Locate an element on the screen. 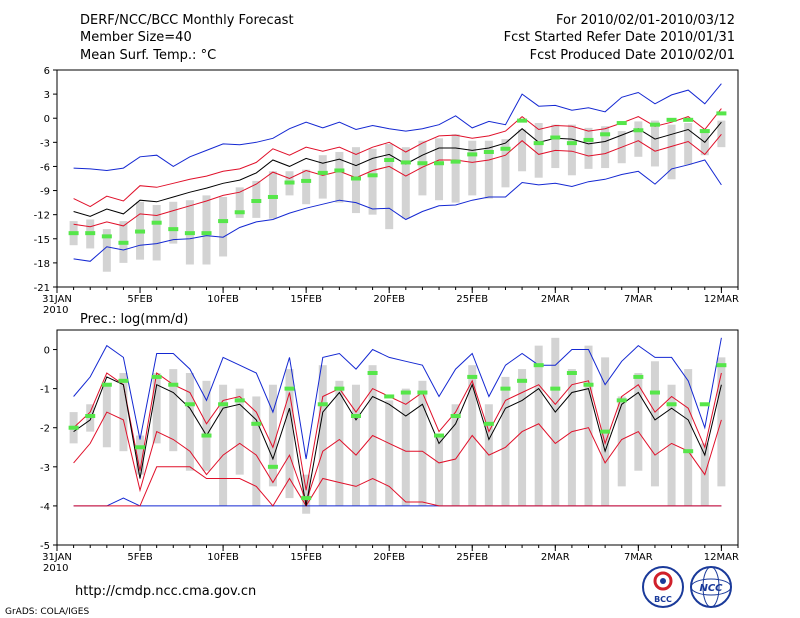 This screenshot has height=618, width=800. precip-title: Prec.: log(mm/d) is located at coordinates (134, 319).